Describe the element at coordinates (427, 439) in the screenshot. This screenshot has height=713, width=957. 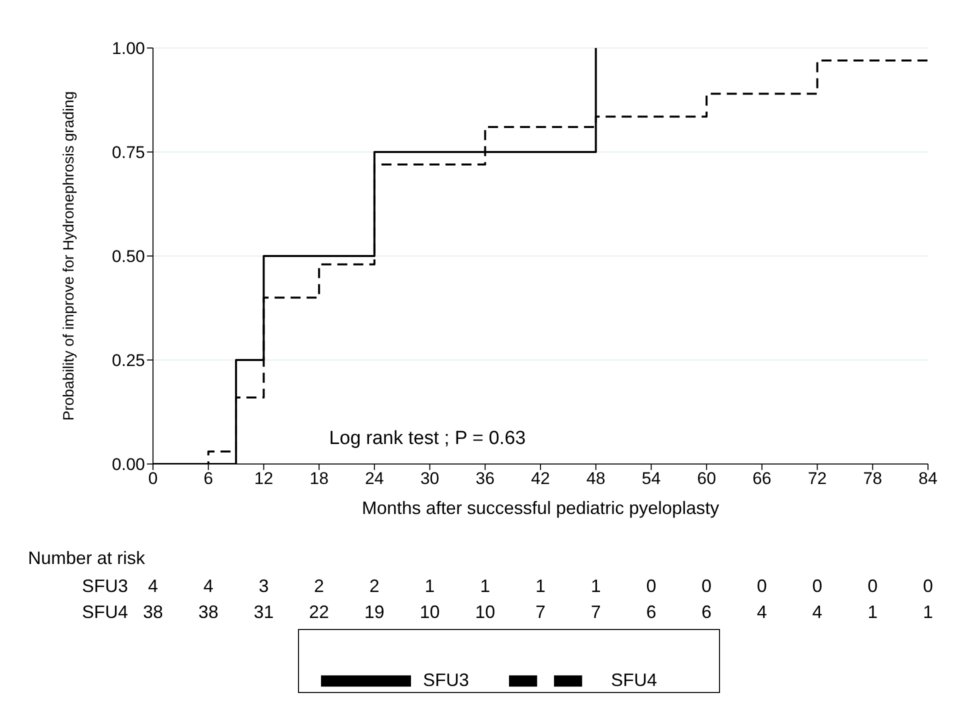
I see `annotation: Log rank test ; P = 0.63` at that location.